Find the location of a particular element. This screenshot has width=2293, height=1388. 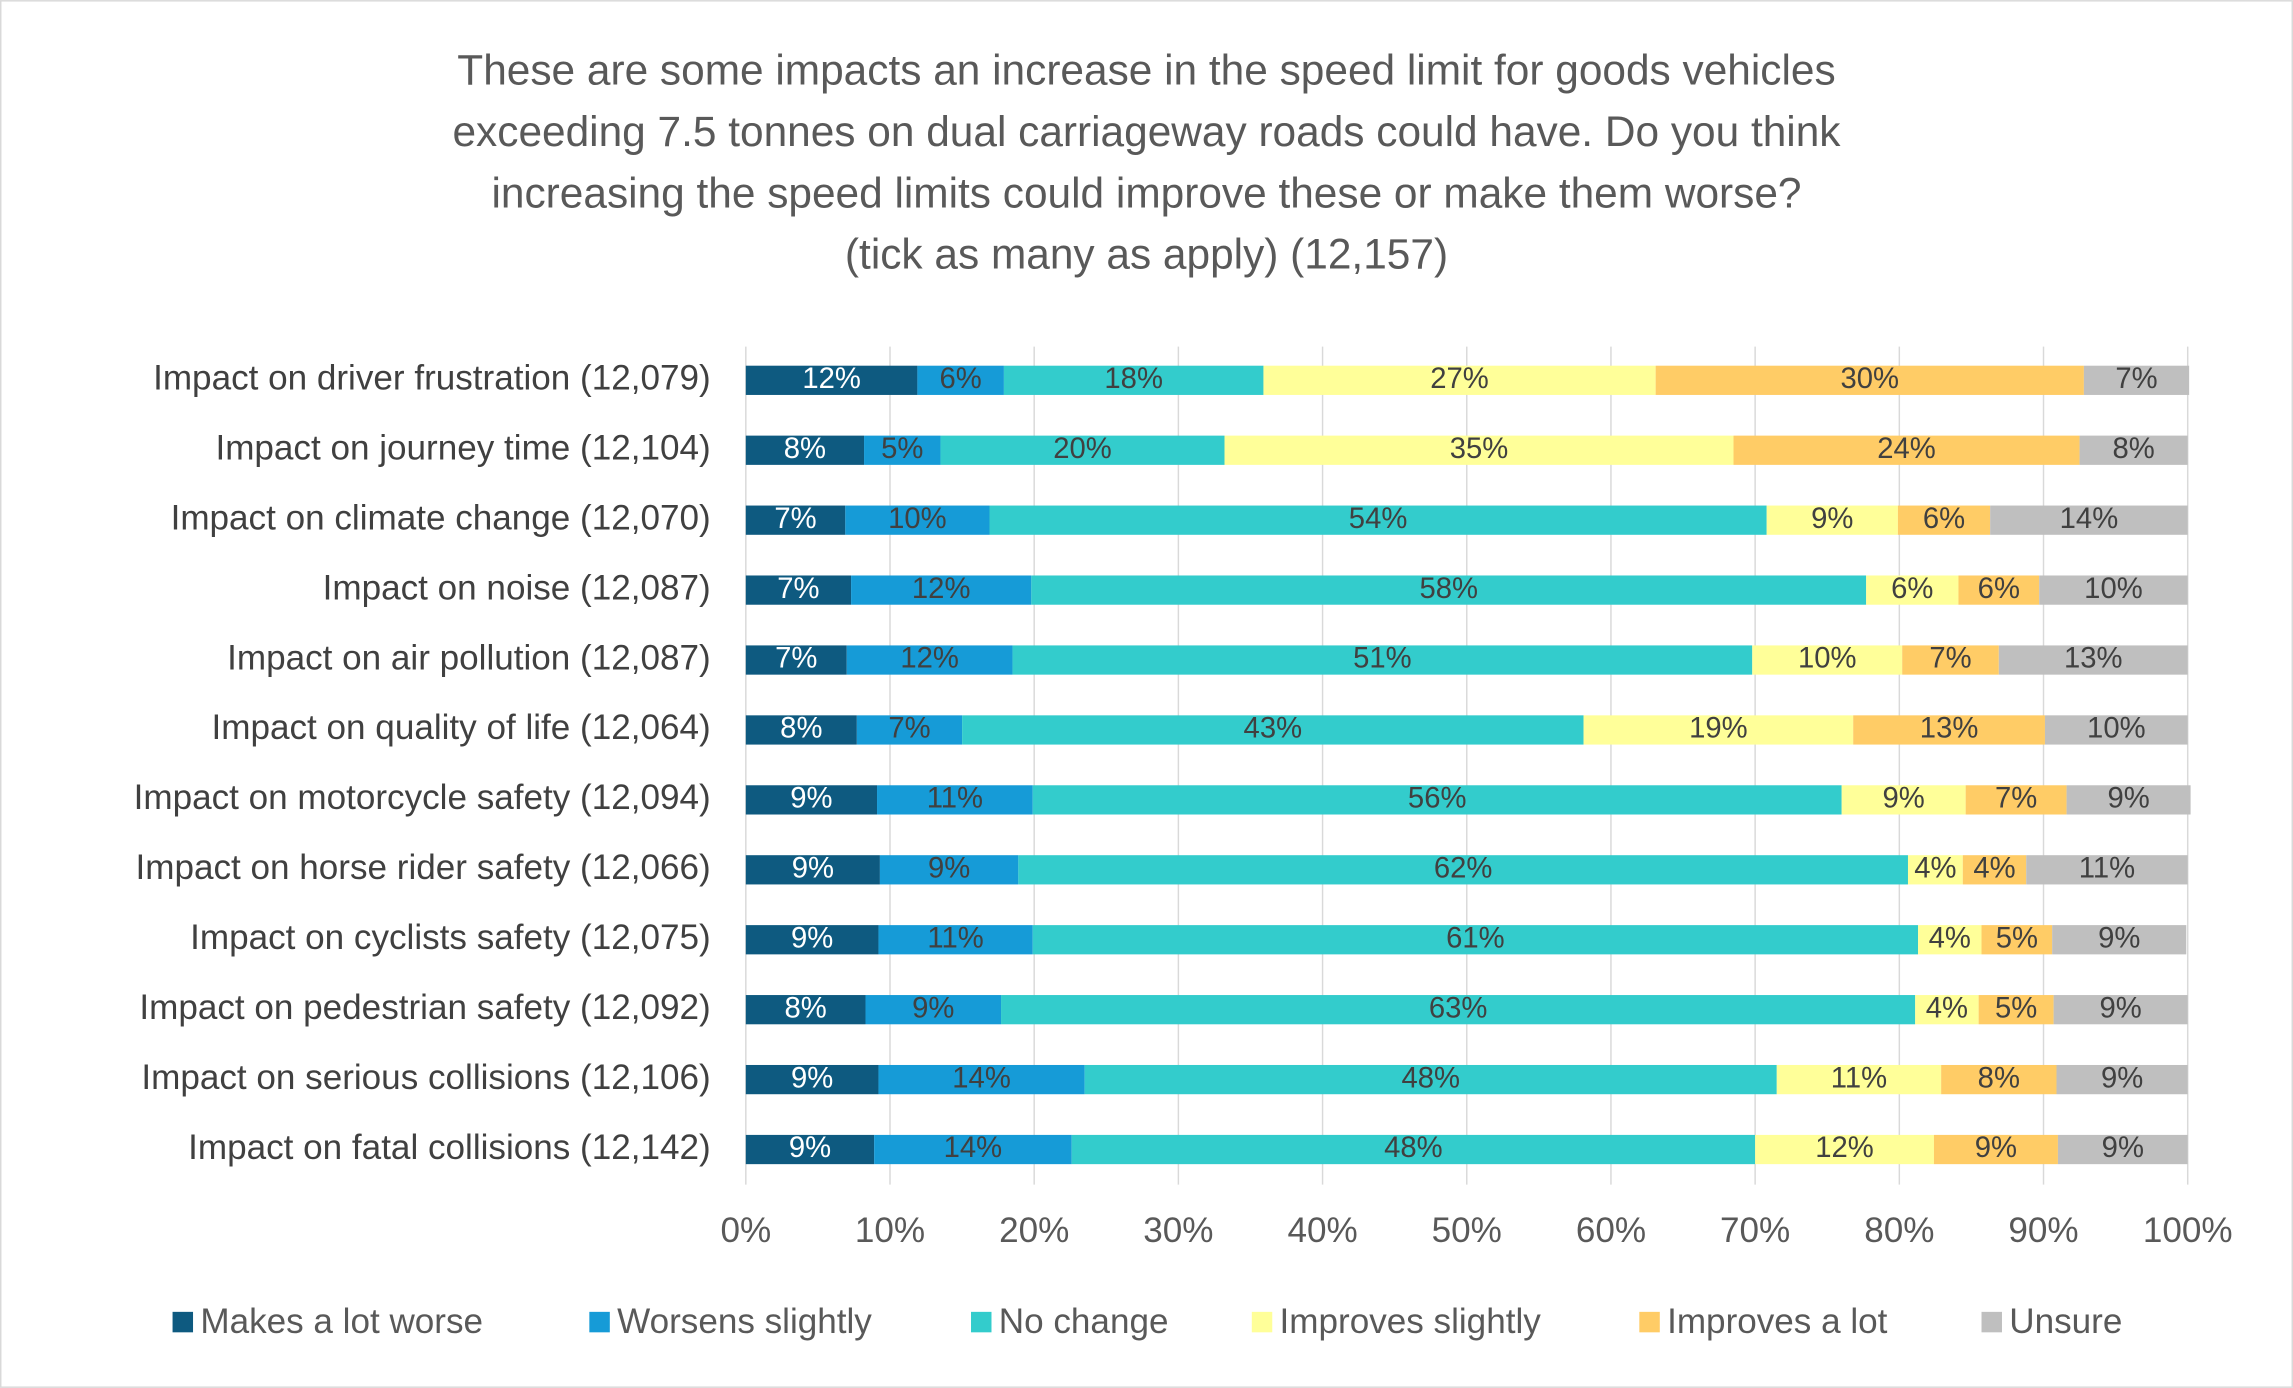

x-tick-label: 50% is located at coordinates (1467, 1230).